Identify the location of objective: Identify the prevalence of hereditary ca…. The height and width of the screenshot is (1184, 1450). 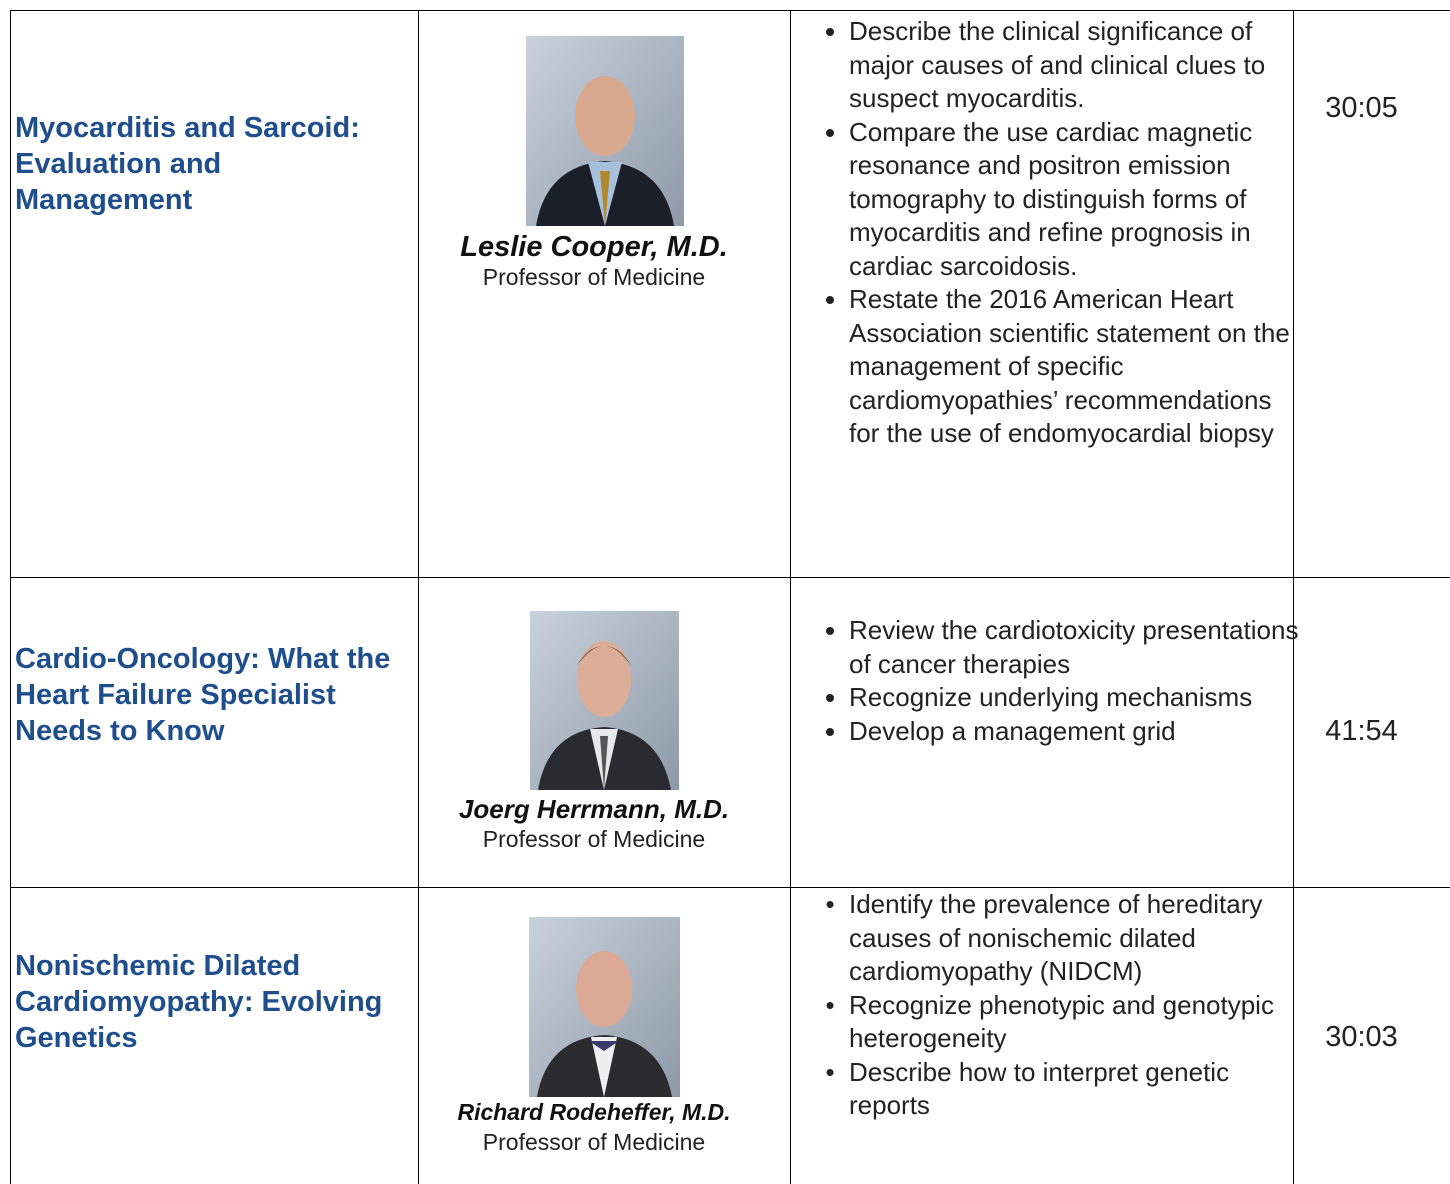
(1074, 938).